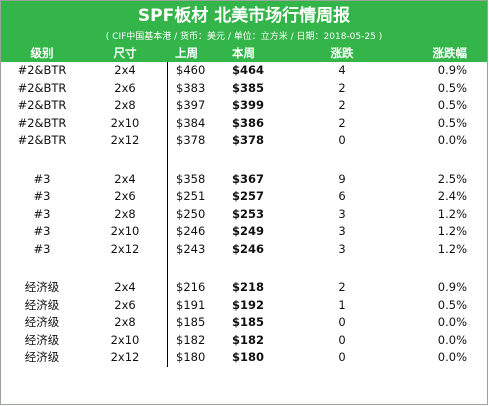  I want to click on cell-this-week: $378, so click(248, 140).